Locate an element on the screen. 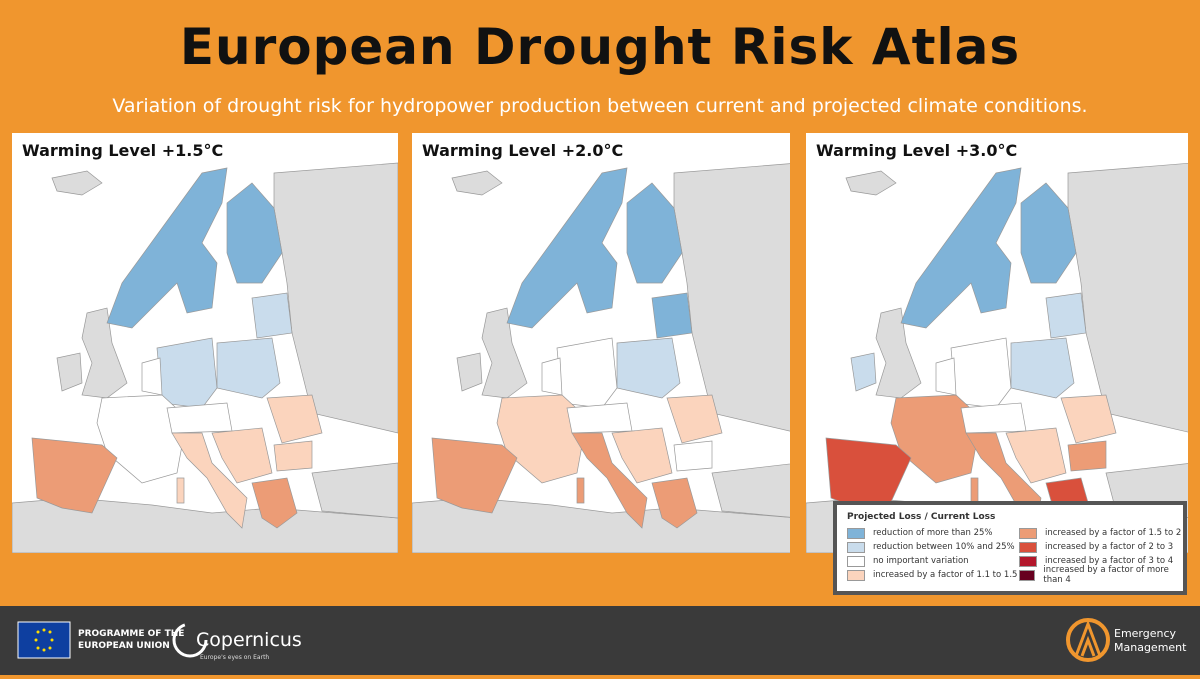 The height and width of the screenshot is (679, 1200). legend-item: increased by a factor of 1.5 to 2 is located at coordinates (1100, 533).